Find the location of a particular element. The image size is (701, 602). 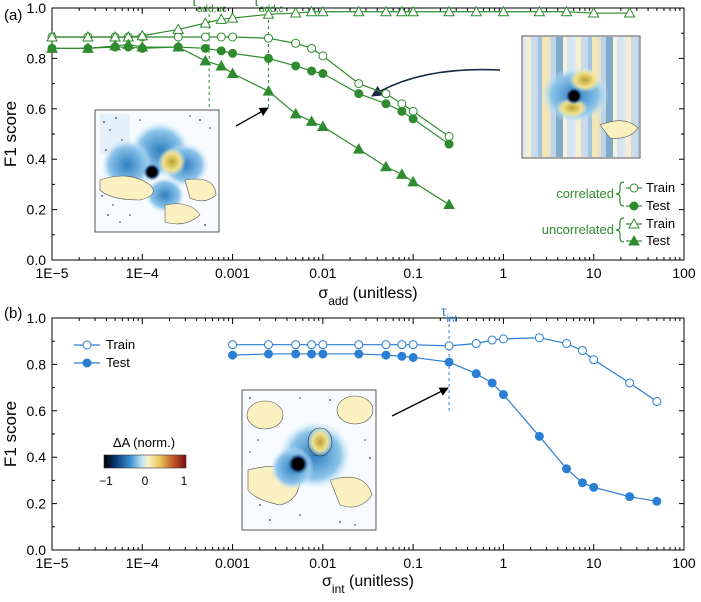

y-tick-label: 0.2 is located at coordinates (37, 210).